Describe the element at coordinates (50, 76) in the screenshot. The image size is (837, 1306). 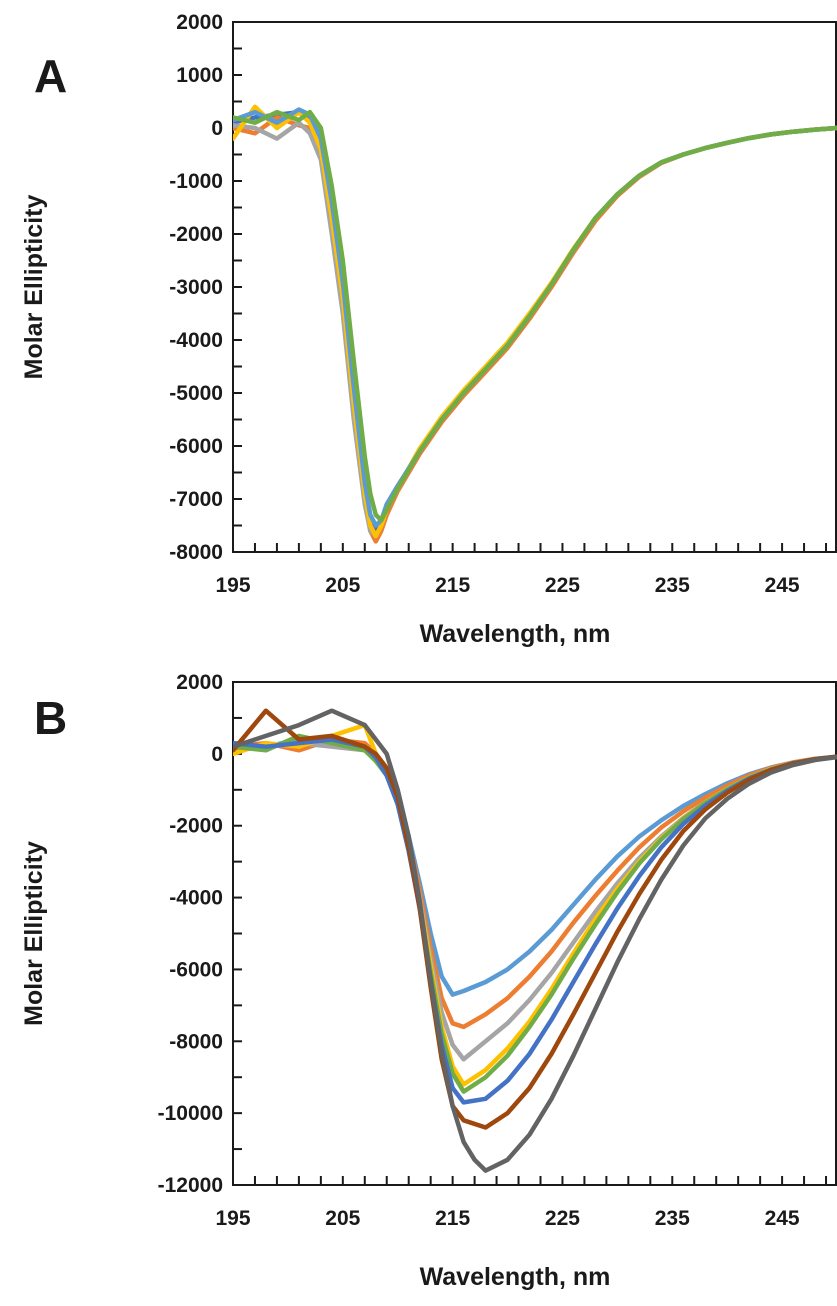
I see `panel-label: A` at that location.